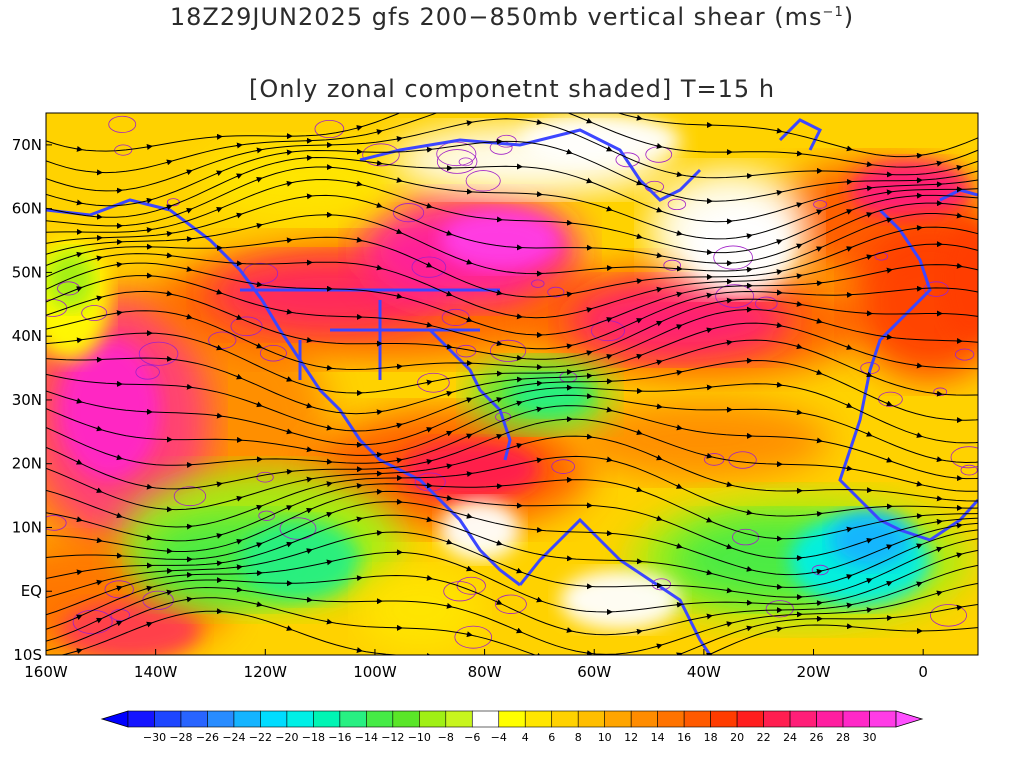  Describe the element at coordinates (266, 672) in the screenshot. I see `lon-label: 120W` at that location.